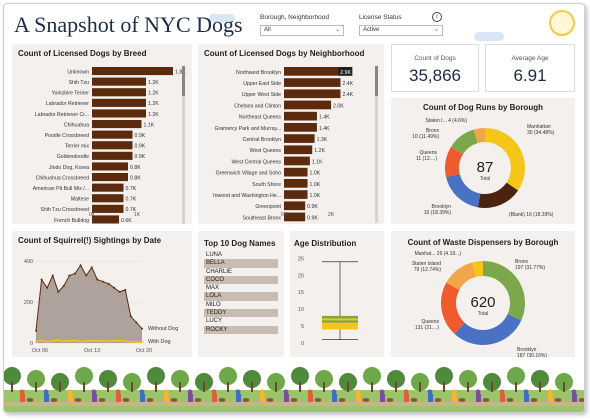 Image resolution: width=590 pixels, height=420 pixels. Describe the element at coordinates (531, 215) in the screenshot. I see `slice-label: (Blank) 16 (18.39%)` at that location.